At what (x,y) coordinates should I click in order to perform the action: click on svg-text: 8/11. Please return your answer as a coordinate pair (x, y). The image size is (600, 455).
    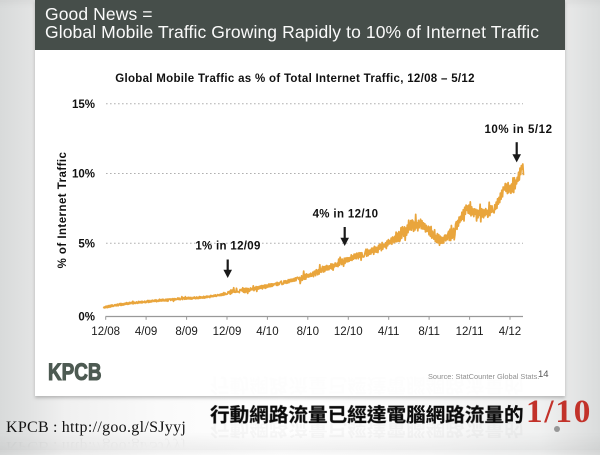
    Looking at the image, I should click on (429, 332).